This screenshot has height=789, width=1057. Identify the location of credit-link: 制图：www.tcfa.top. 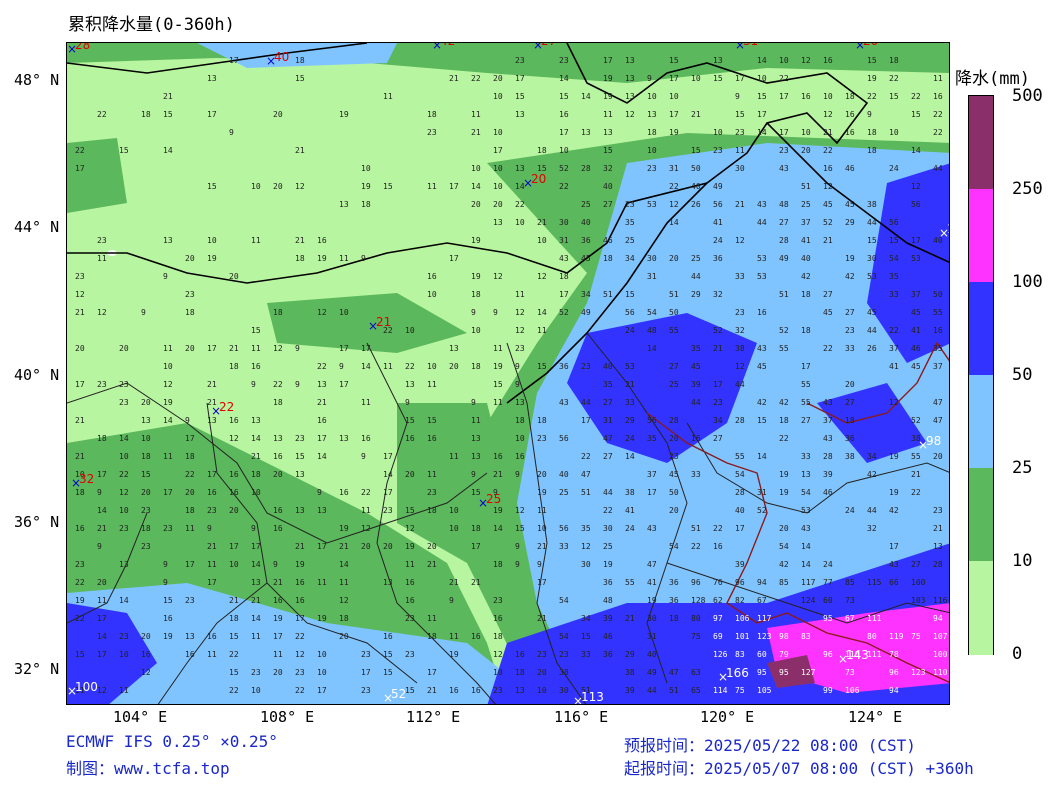
(148, 768).